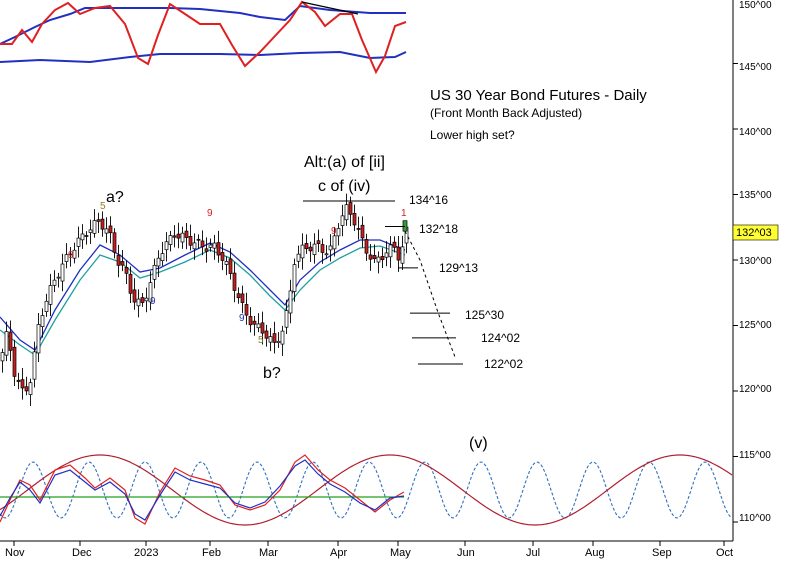  What do you see at coordinates (662, 553) in the screenshot?
I see `x-tick-label: Sep` at bounding box center [662, 553].